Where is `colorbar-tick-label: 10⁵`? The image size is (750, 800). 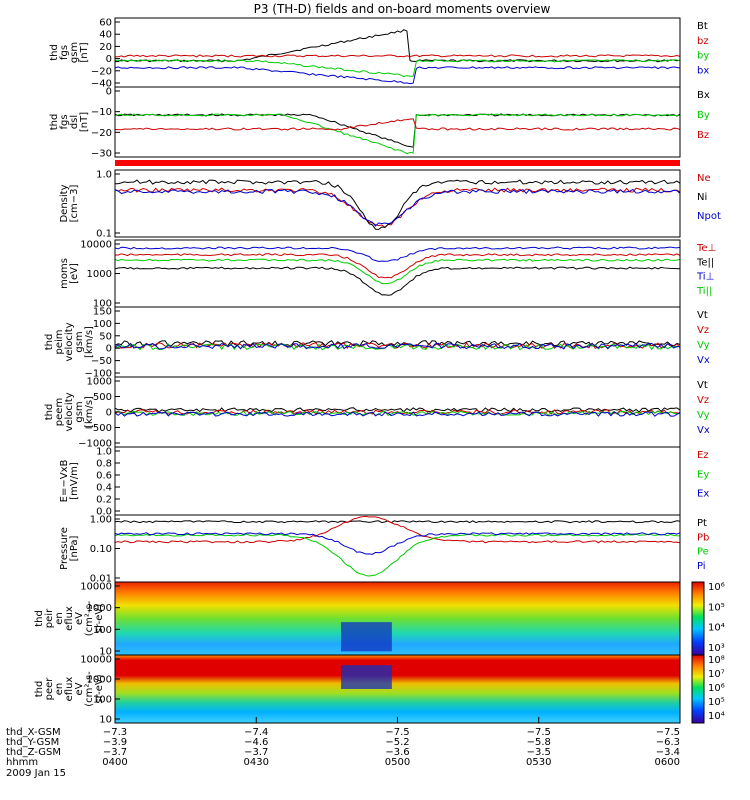
colorbar-tick-label: 10⁵ is located at coordinates (716, 607).